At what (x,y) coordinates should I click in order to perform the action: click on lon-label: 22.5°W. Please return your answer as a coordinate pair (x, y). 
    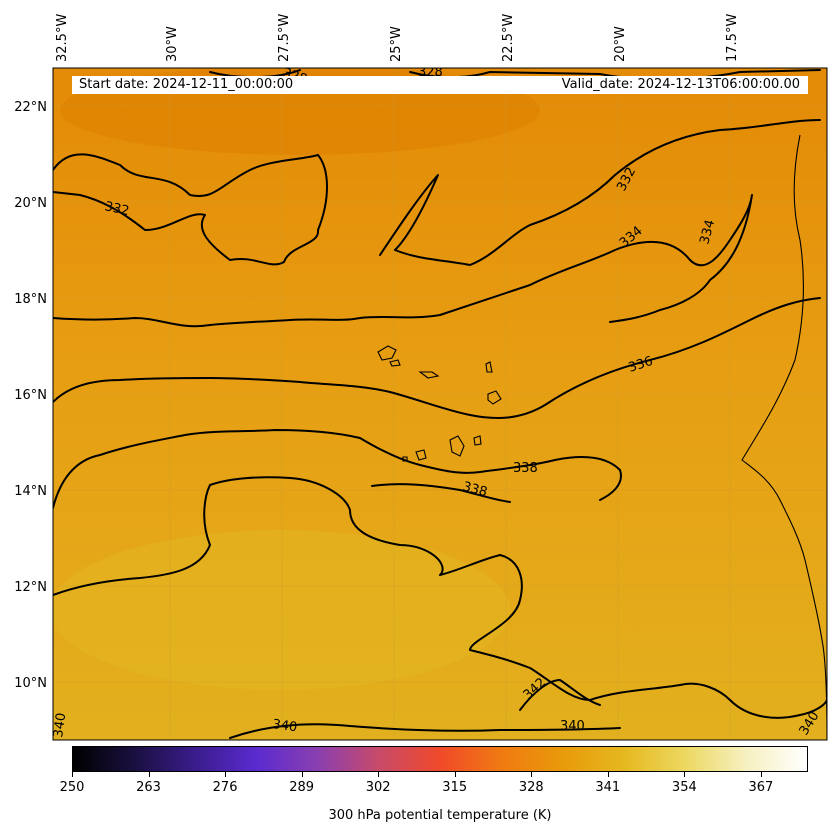
    Looking at the image, I should click on (508, 38).